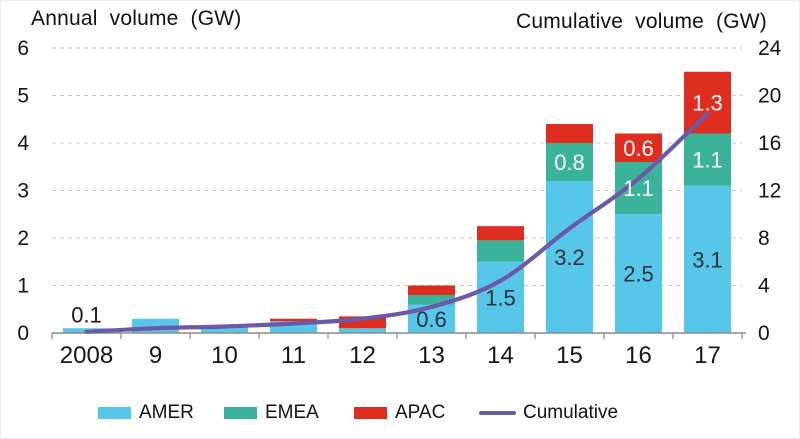  I want to click on legend-item-amer: AMER, so click(146, 413).